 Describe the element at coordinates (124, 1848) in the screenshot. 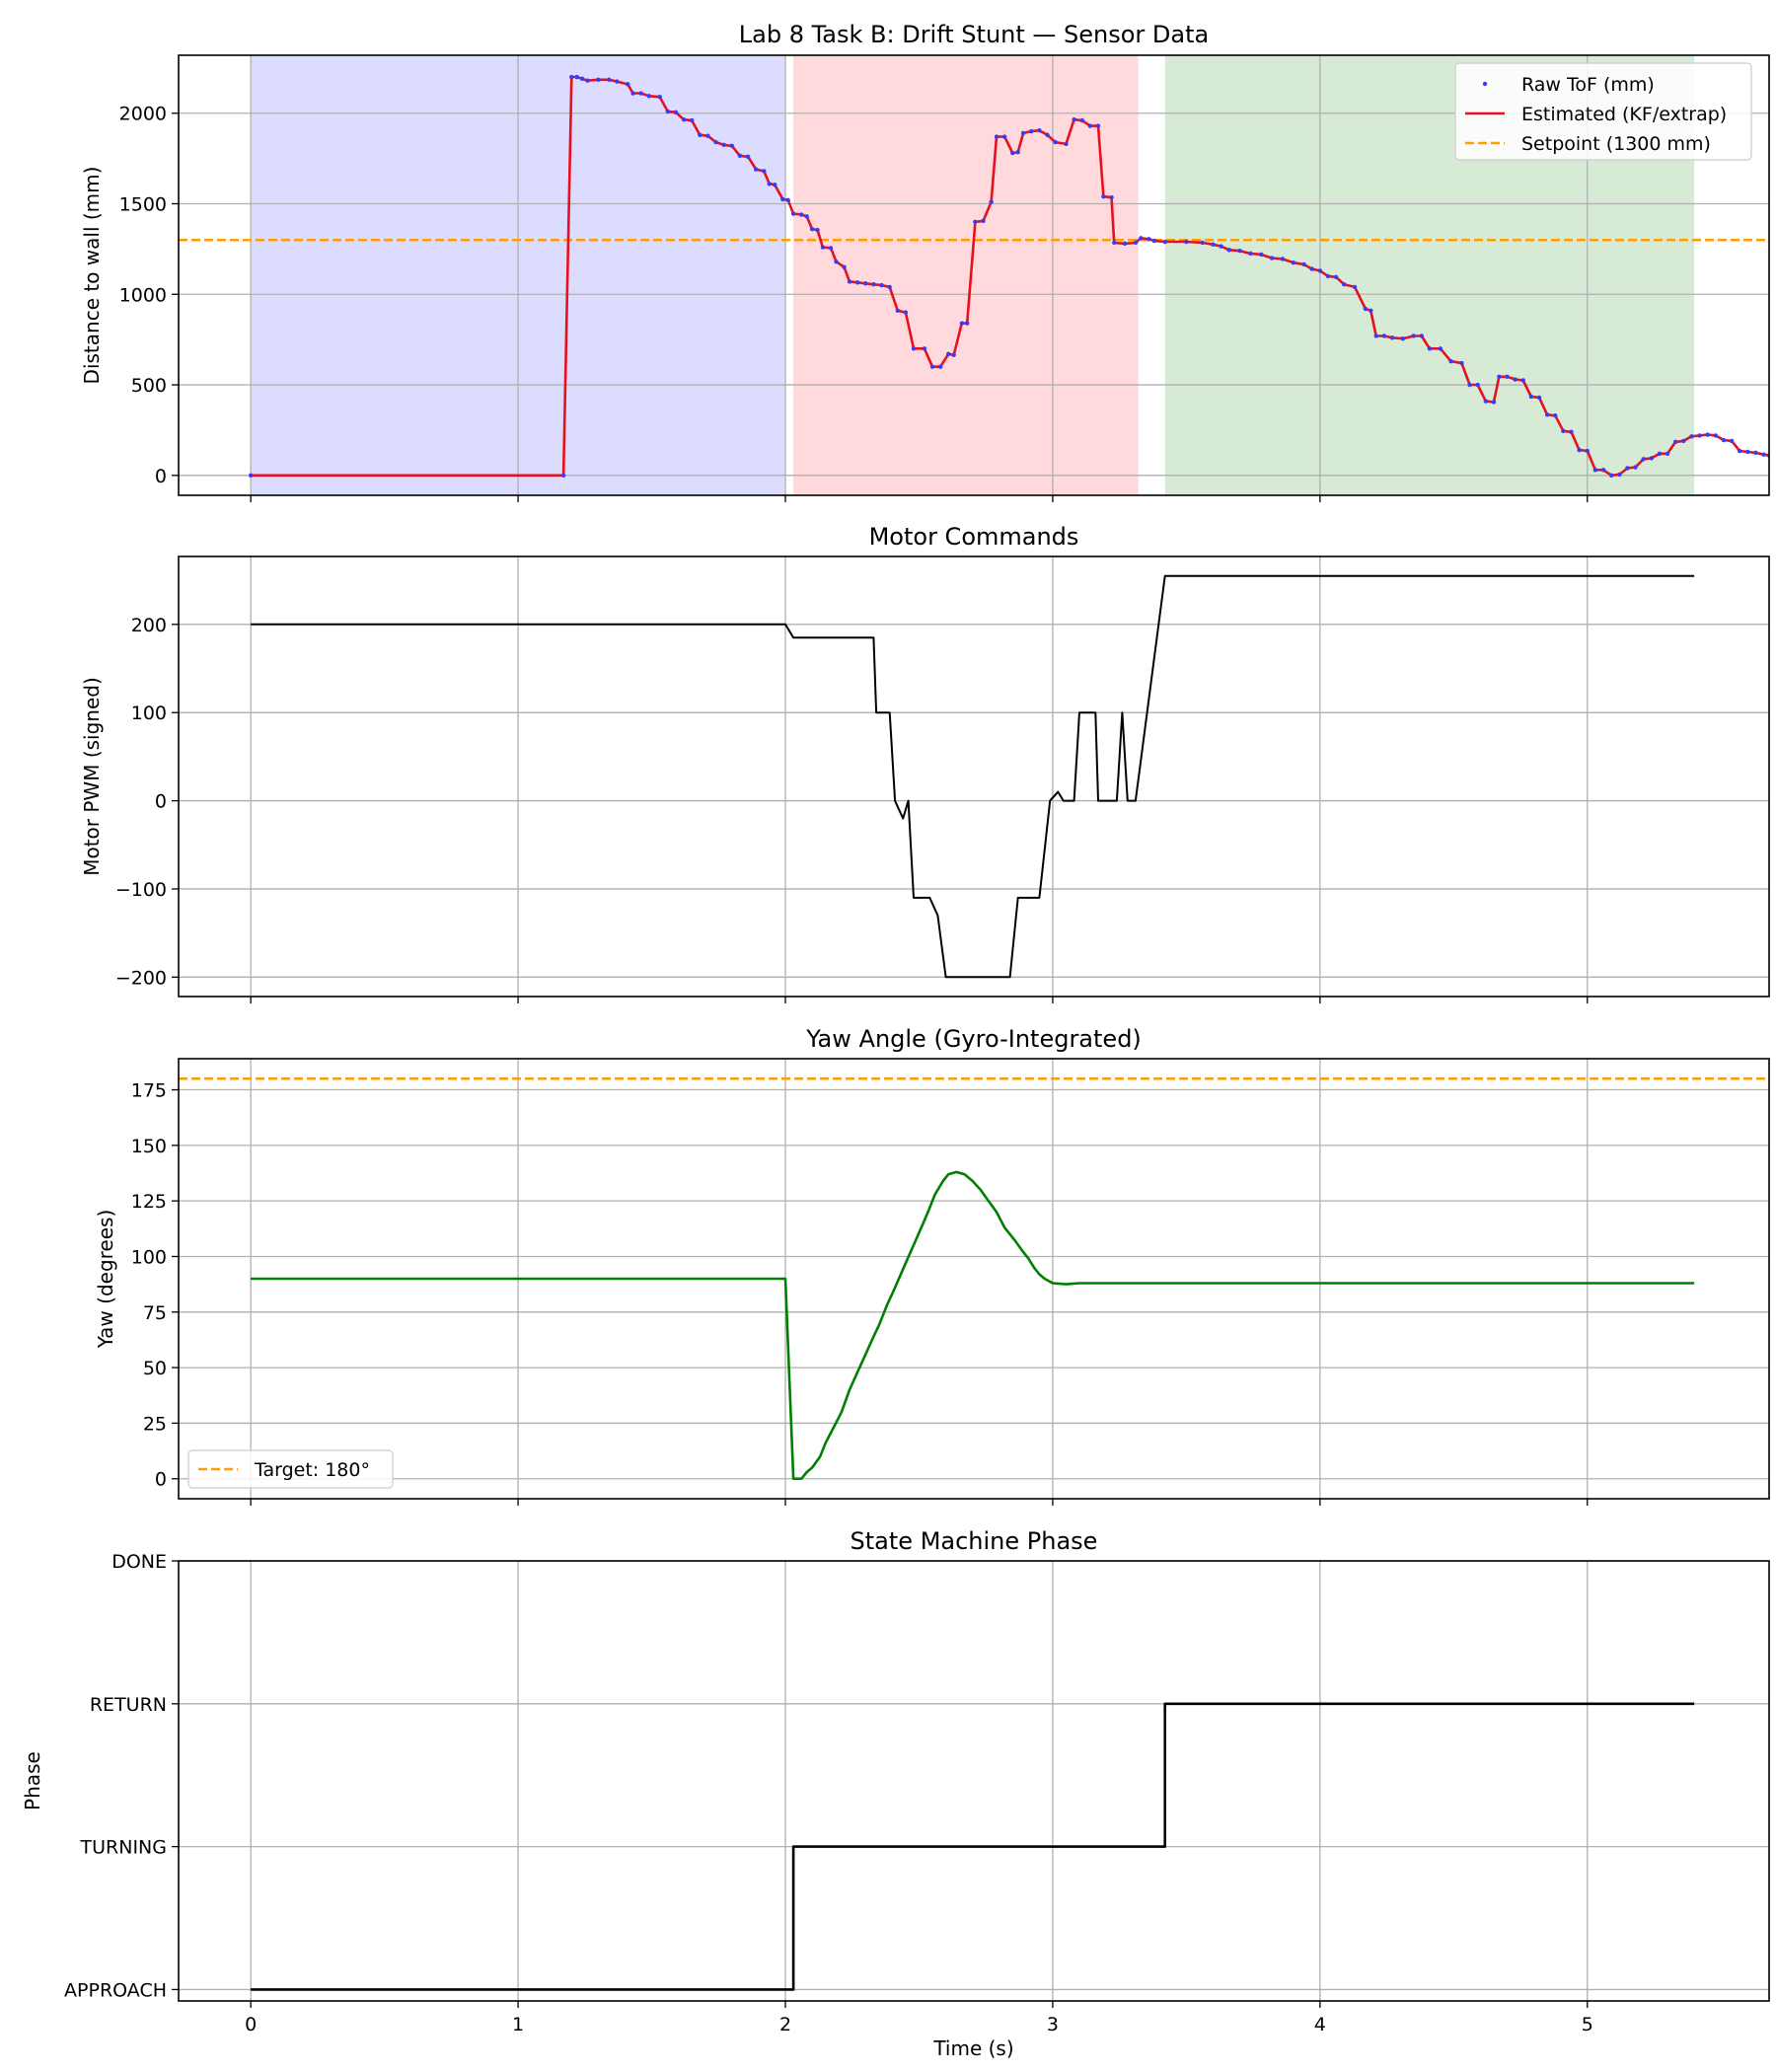

I see `y-tick-label: TURNING` at that location.